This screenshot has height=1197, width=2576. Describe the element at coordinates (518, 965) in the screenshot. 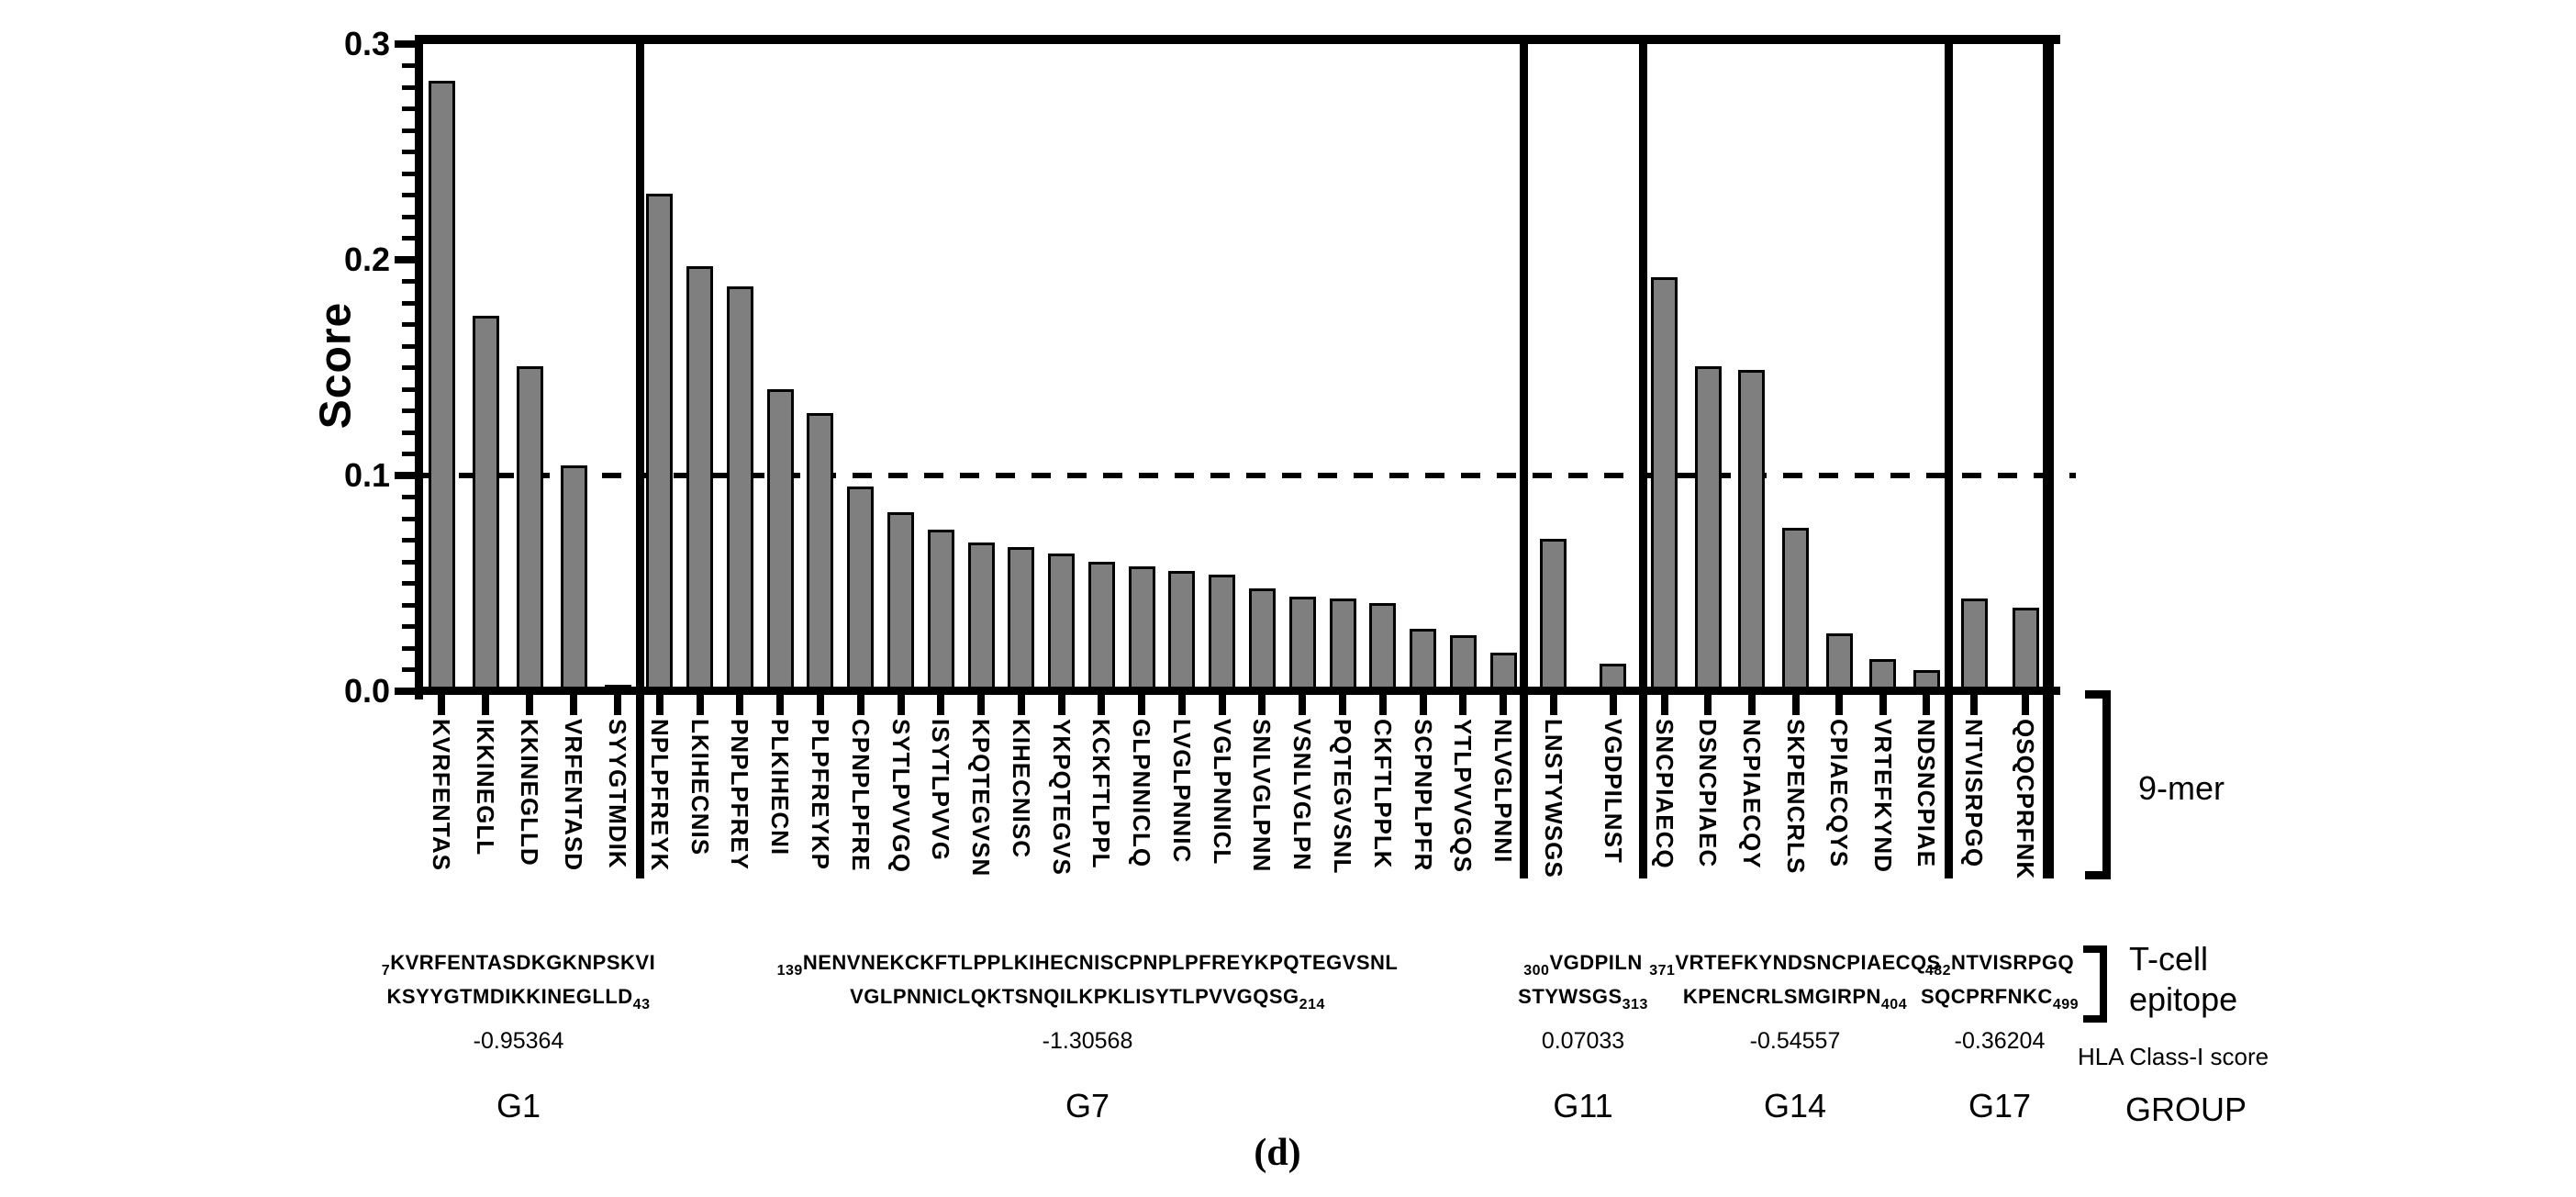

I see `epitope-line1: 7KVRFENTASDKGKNPSKVI` at that location.